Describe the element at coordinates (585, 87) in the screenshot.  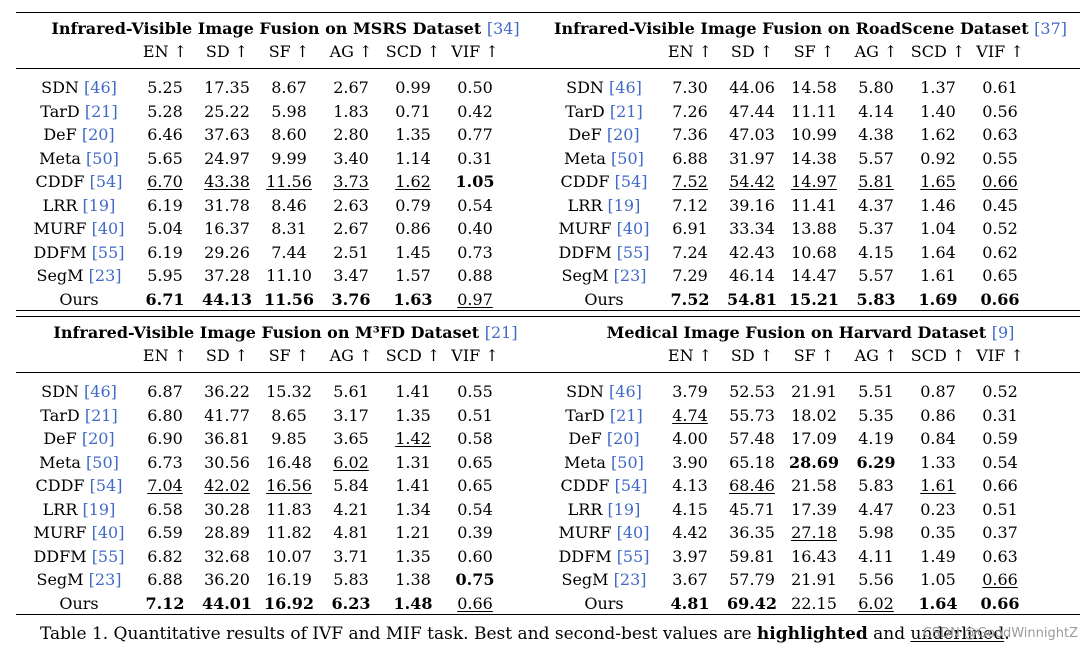
I see `method-name: SDN` at that location.